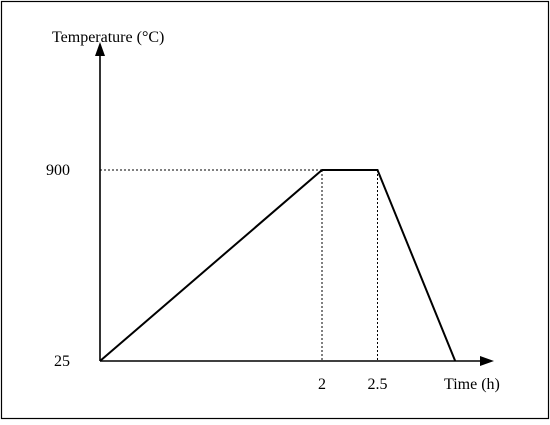 This screenshot has height=425, width=550. Describe the element at coordinates (108, 37) in the screenshot. I see `y-axis-label: Temperature (°C)` at that location.